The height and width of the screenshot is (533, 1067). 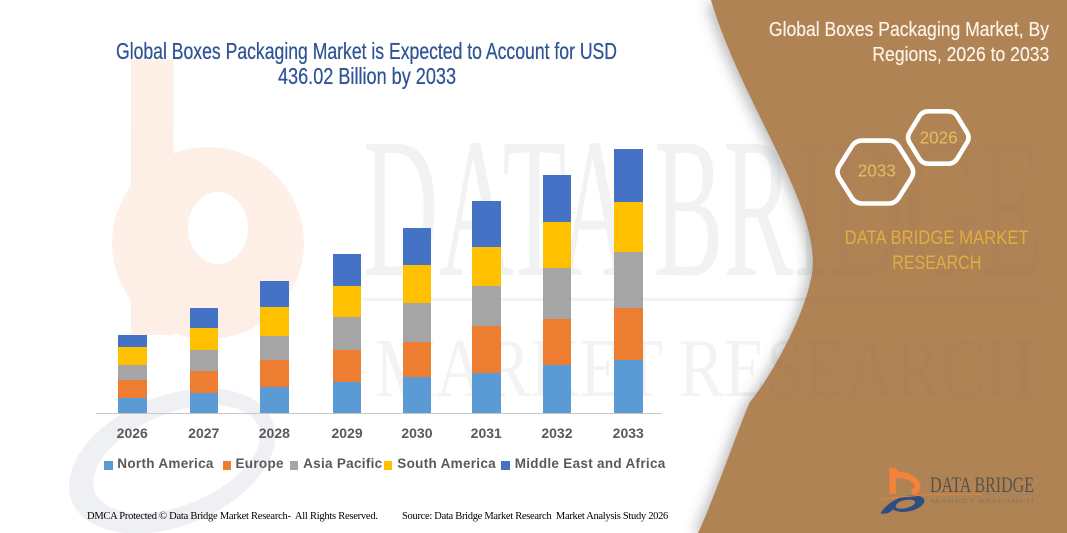 I want to click on svg-text: MARKET RESEARCH, so click(x=982, y=501).